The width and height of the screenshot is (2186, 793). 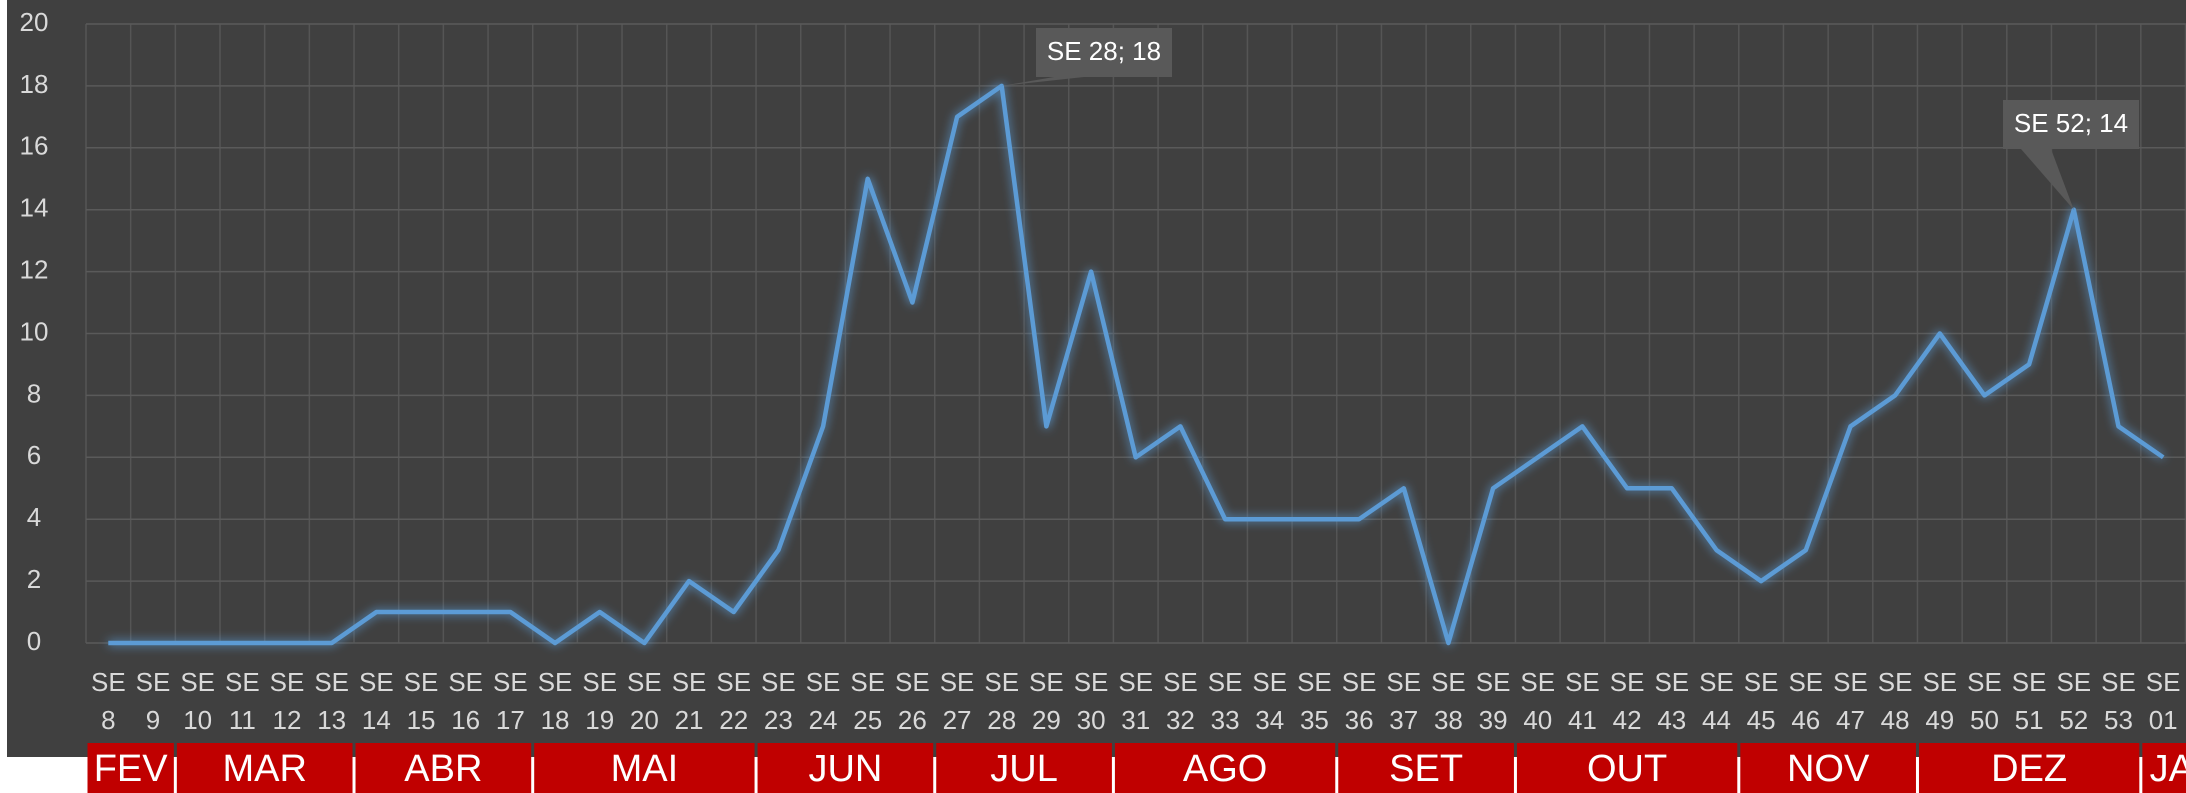 I want to click on callout: SE 52; 14, so click(x=2071, y=155).